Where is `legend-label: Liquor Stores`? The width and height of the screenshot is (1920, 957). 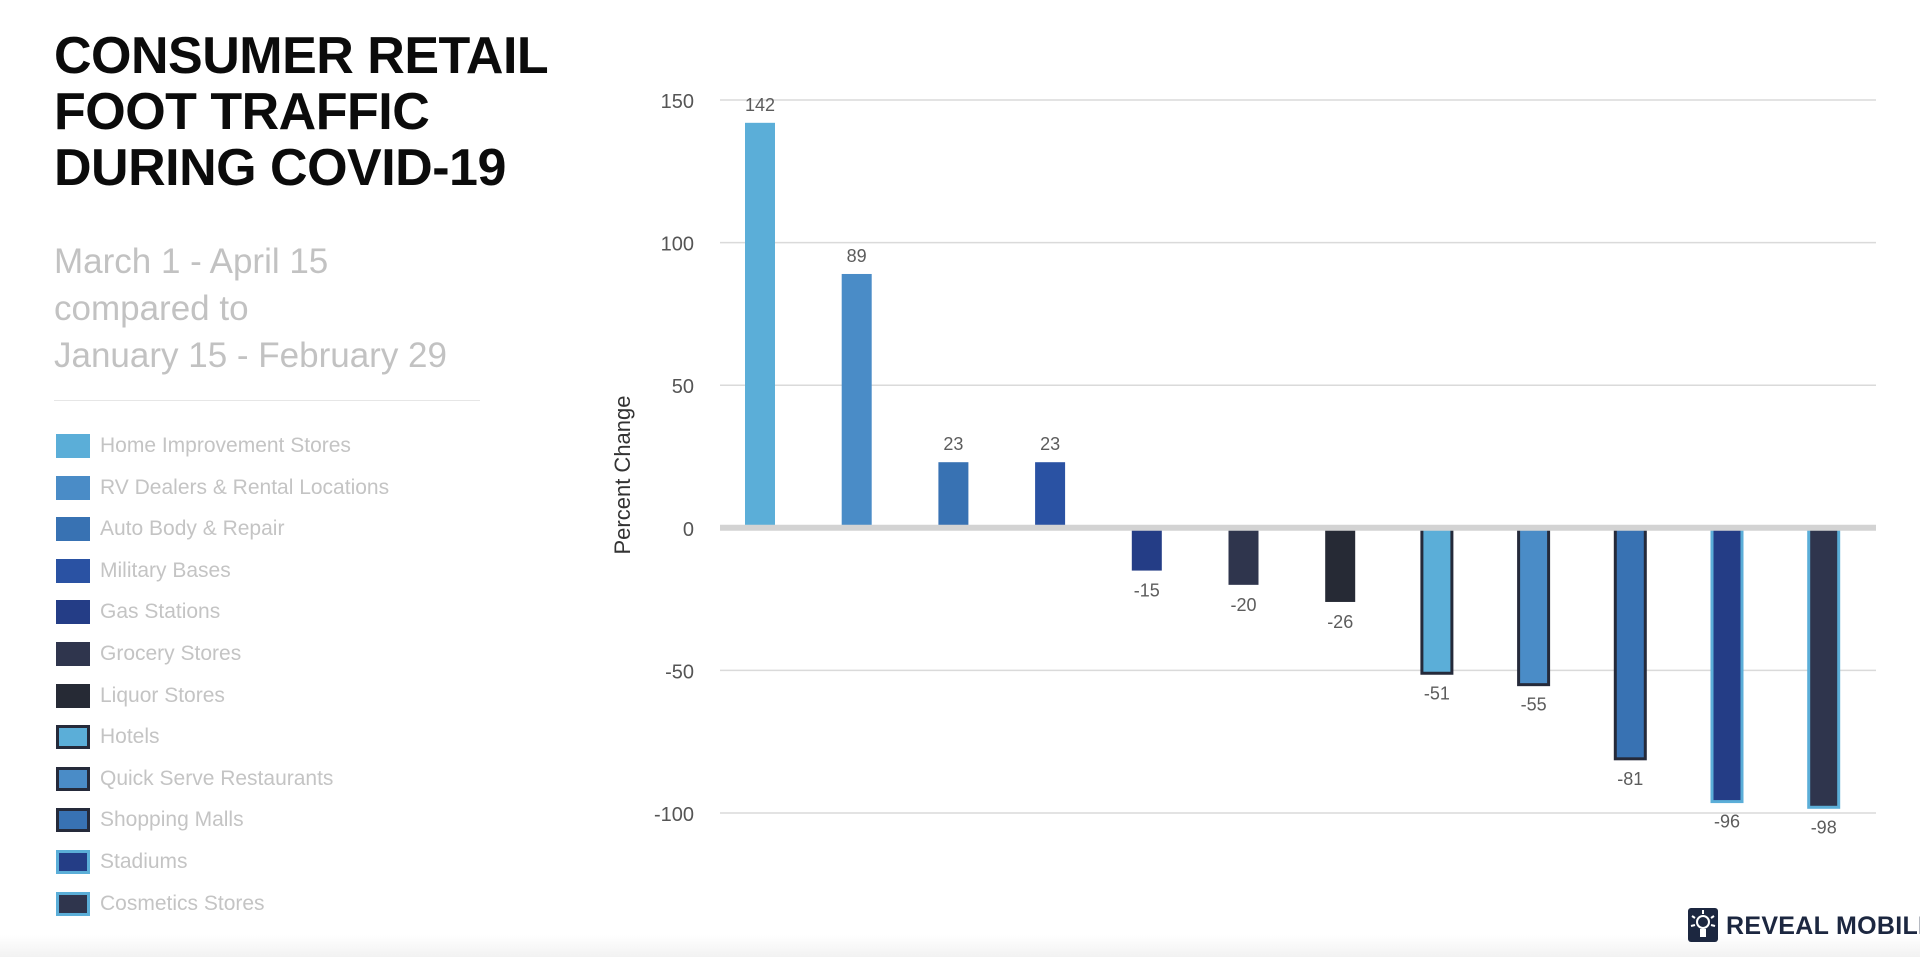 legend-label: Liquor Stores is located at coordinates (162, 695).